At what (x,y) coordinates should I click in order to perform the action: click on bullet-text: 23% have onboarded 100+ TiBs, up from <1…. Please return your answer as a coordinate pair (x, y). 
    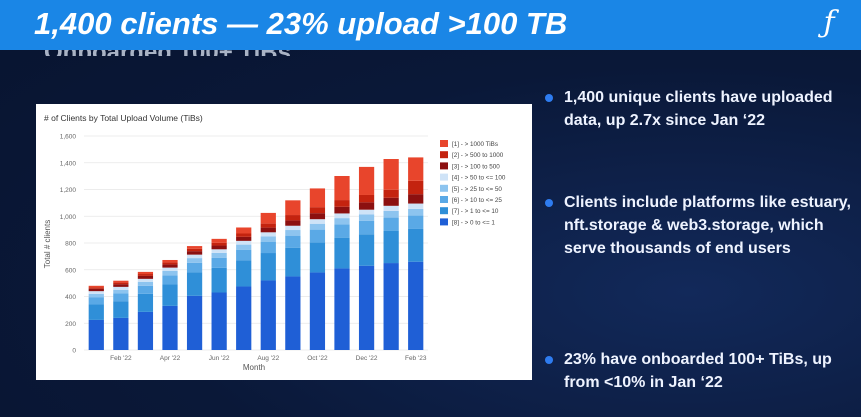
    Looking at the image, I should click on (698, 371).